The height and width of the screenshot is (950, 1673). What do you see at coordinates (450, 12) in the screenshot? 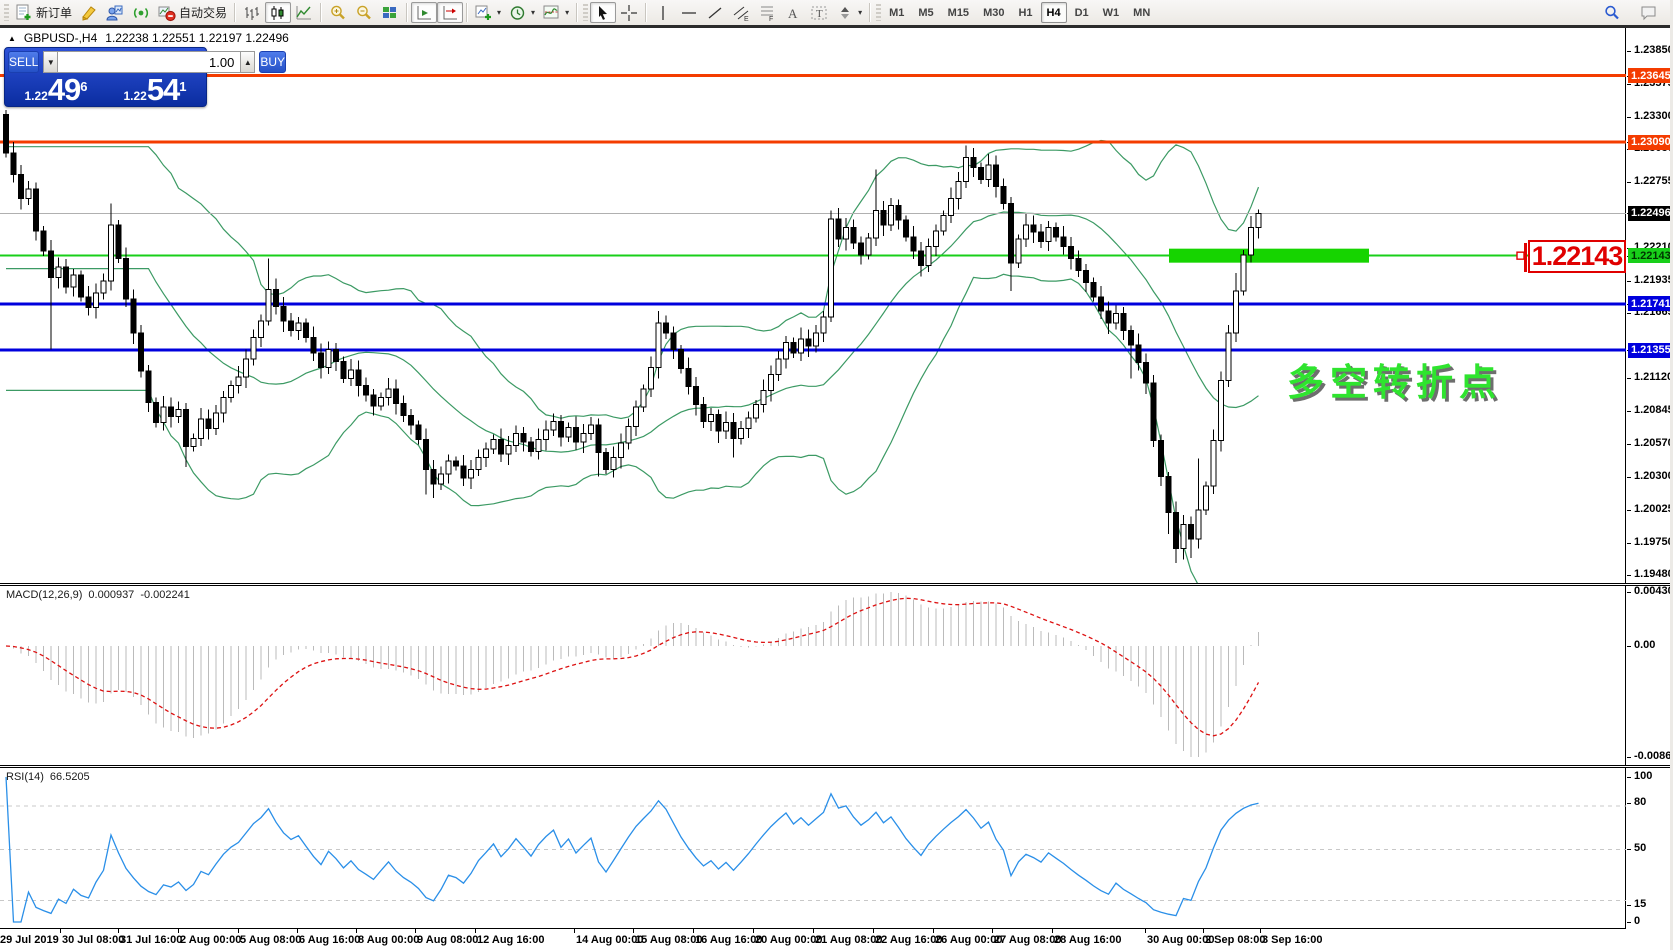
I see `chart-shift-button` at bounding box center [450, 12].